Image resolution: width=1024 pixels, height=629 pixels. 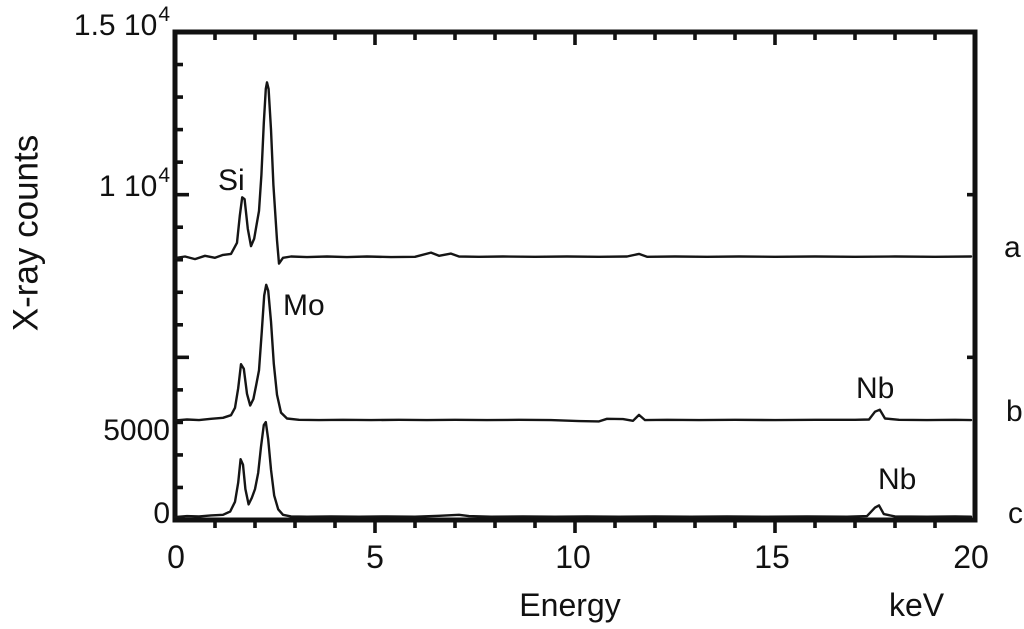 I want to click on trace-label-a: a, so click(x=1012, y=247).